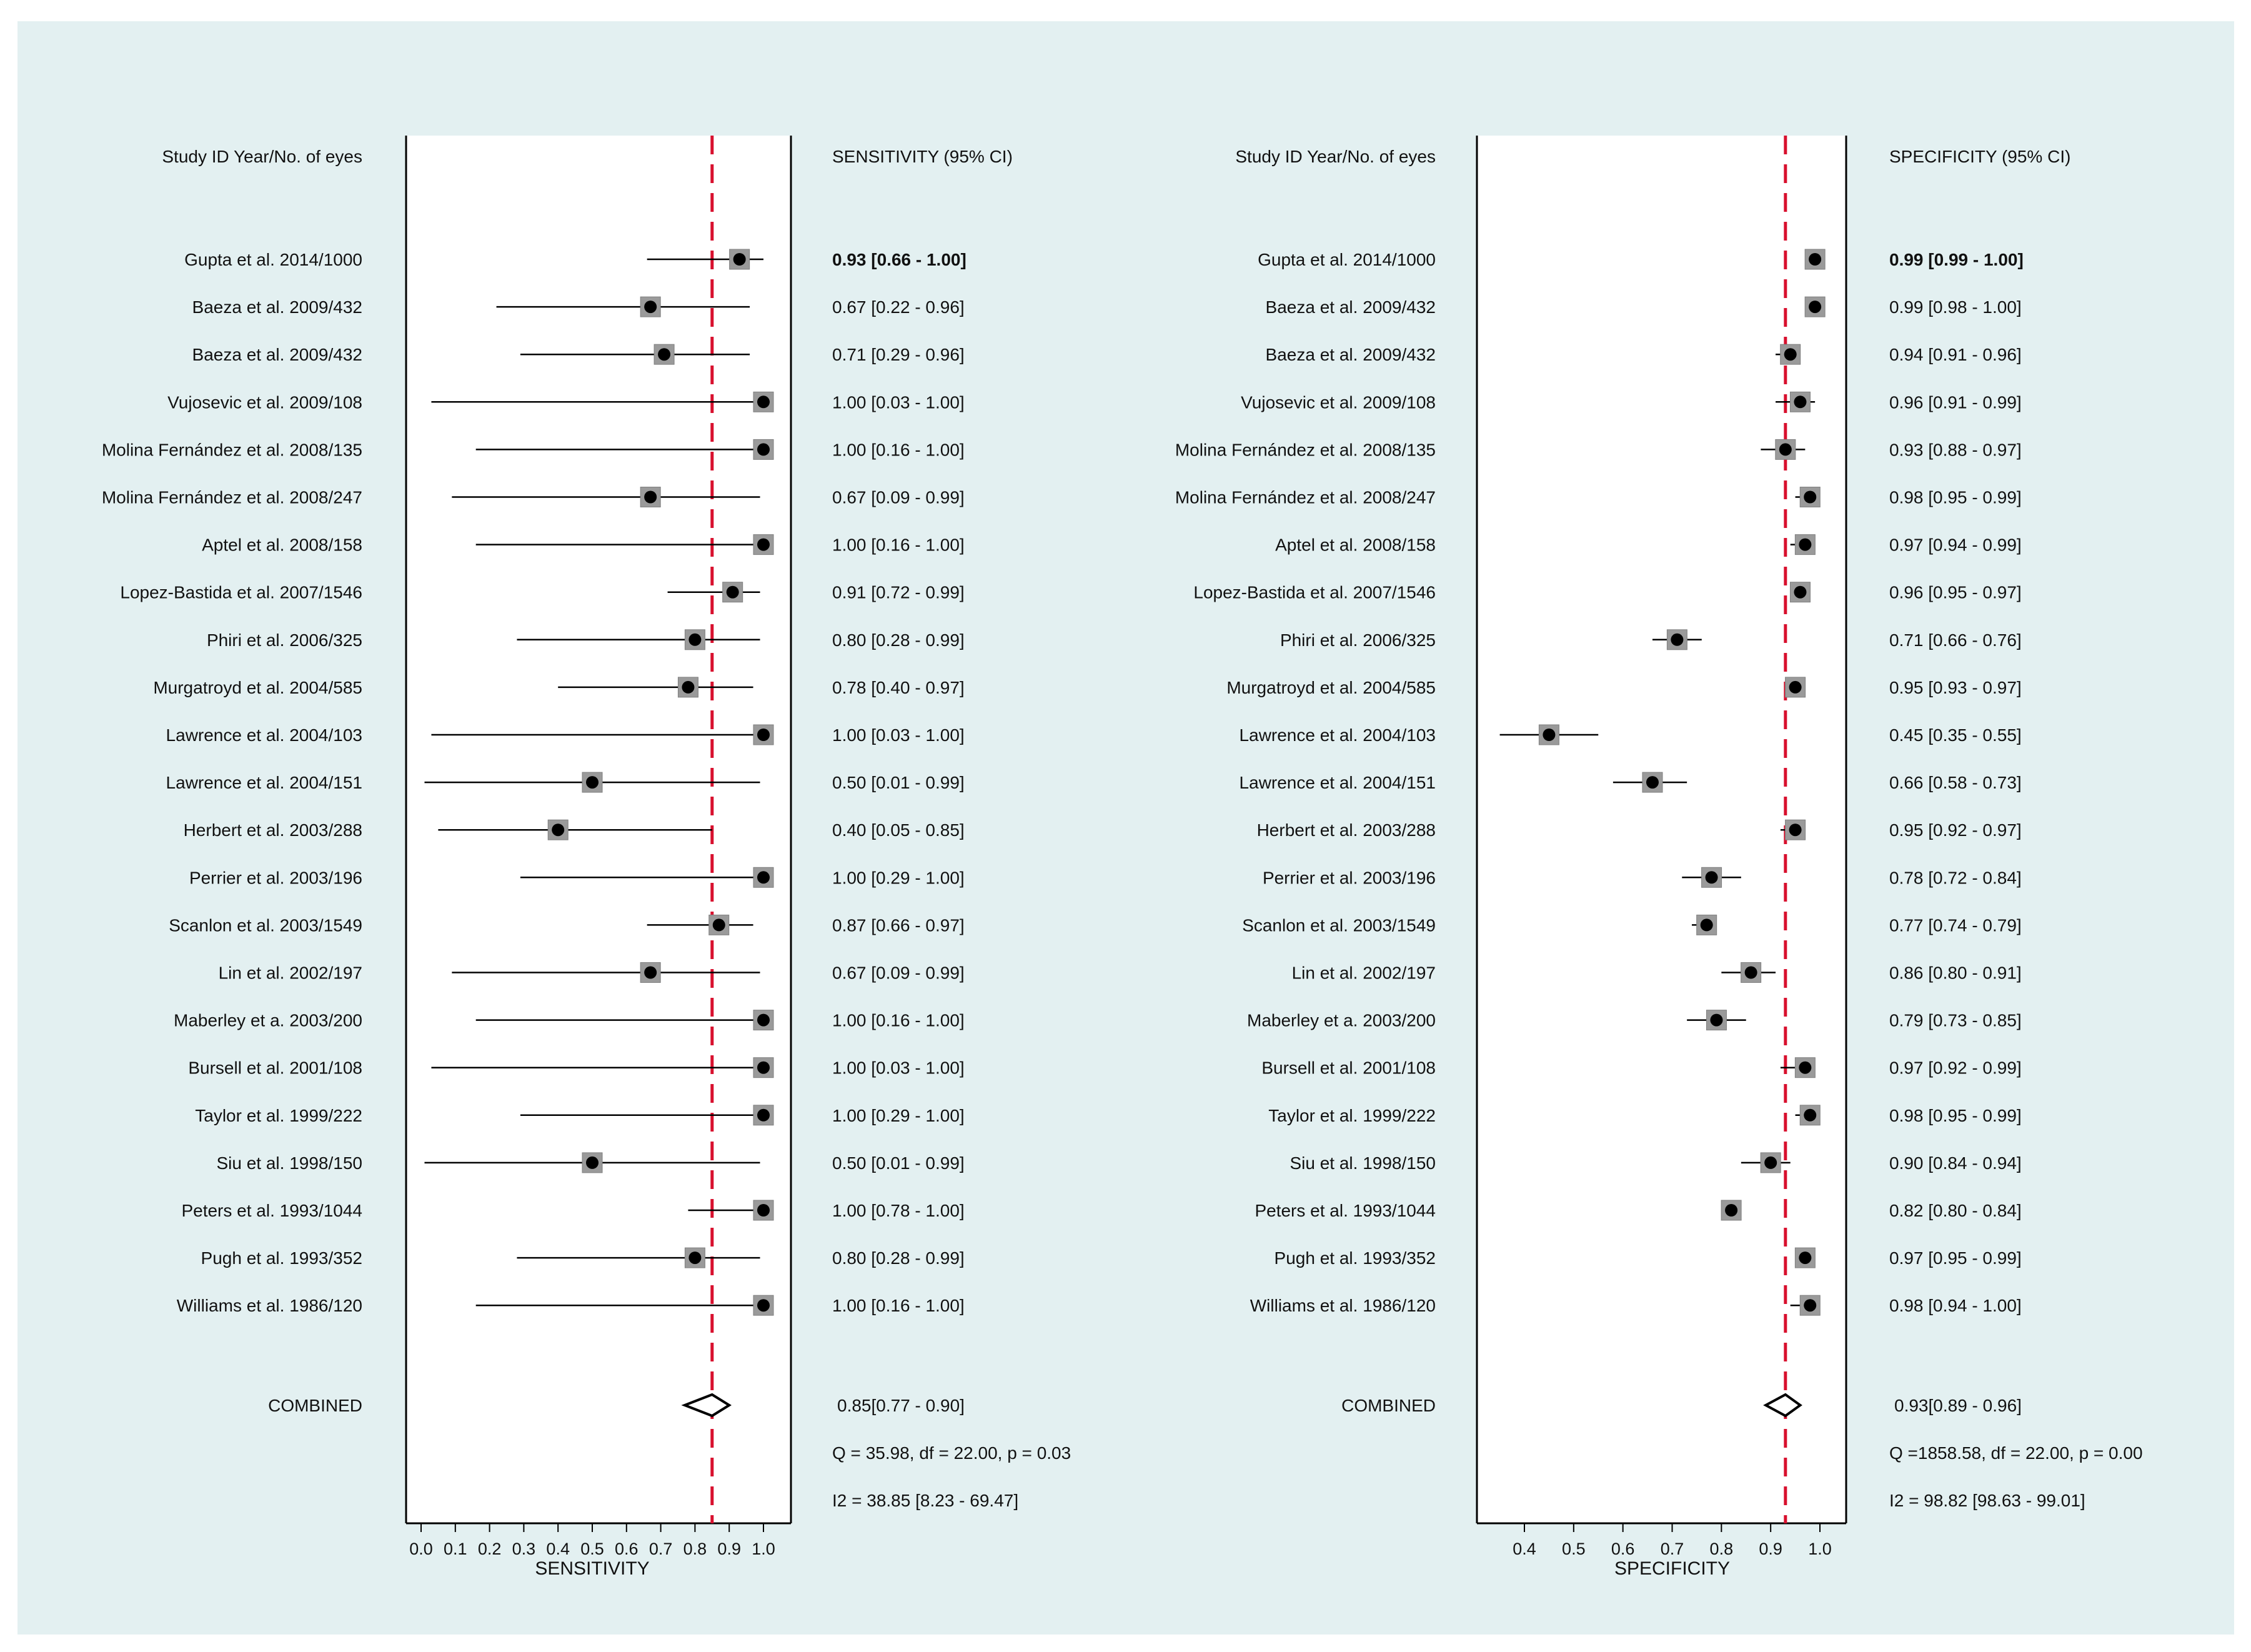 This screenshot has width=2251, height=1652. What do you see at coordinates (1338, 735) in the screenshot?
I see `spec-study-label: Lawrence et al. 2004/103` at bounding box center [1338, 735].